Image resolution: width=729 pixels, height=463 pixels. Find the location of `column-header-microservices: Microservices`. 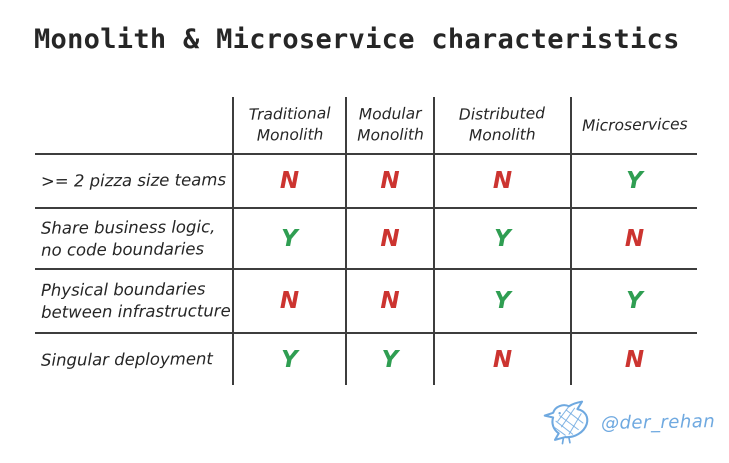

column-header-microservices: Microservices is located at coordinates (633, 125).